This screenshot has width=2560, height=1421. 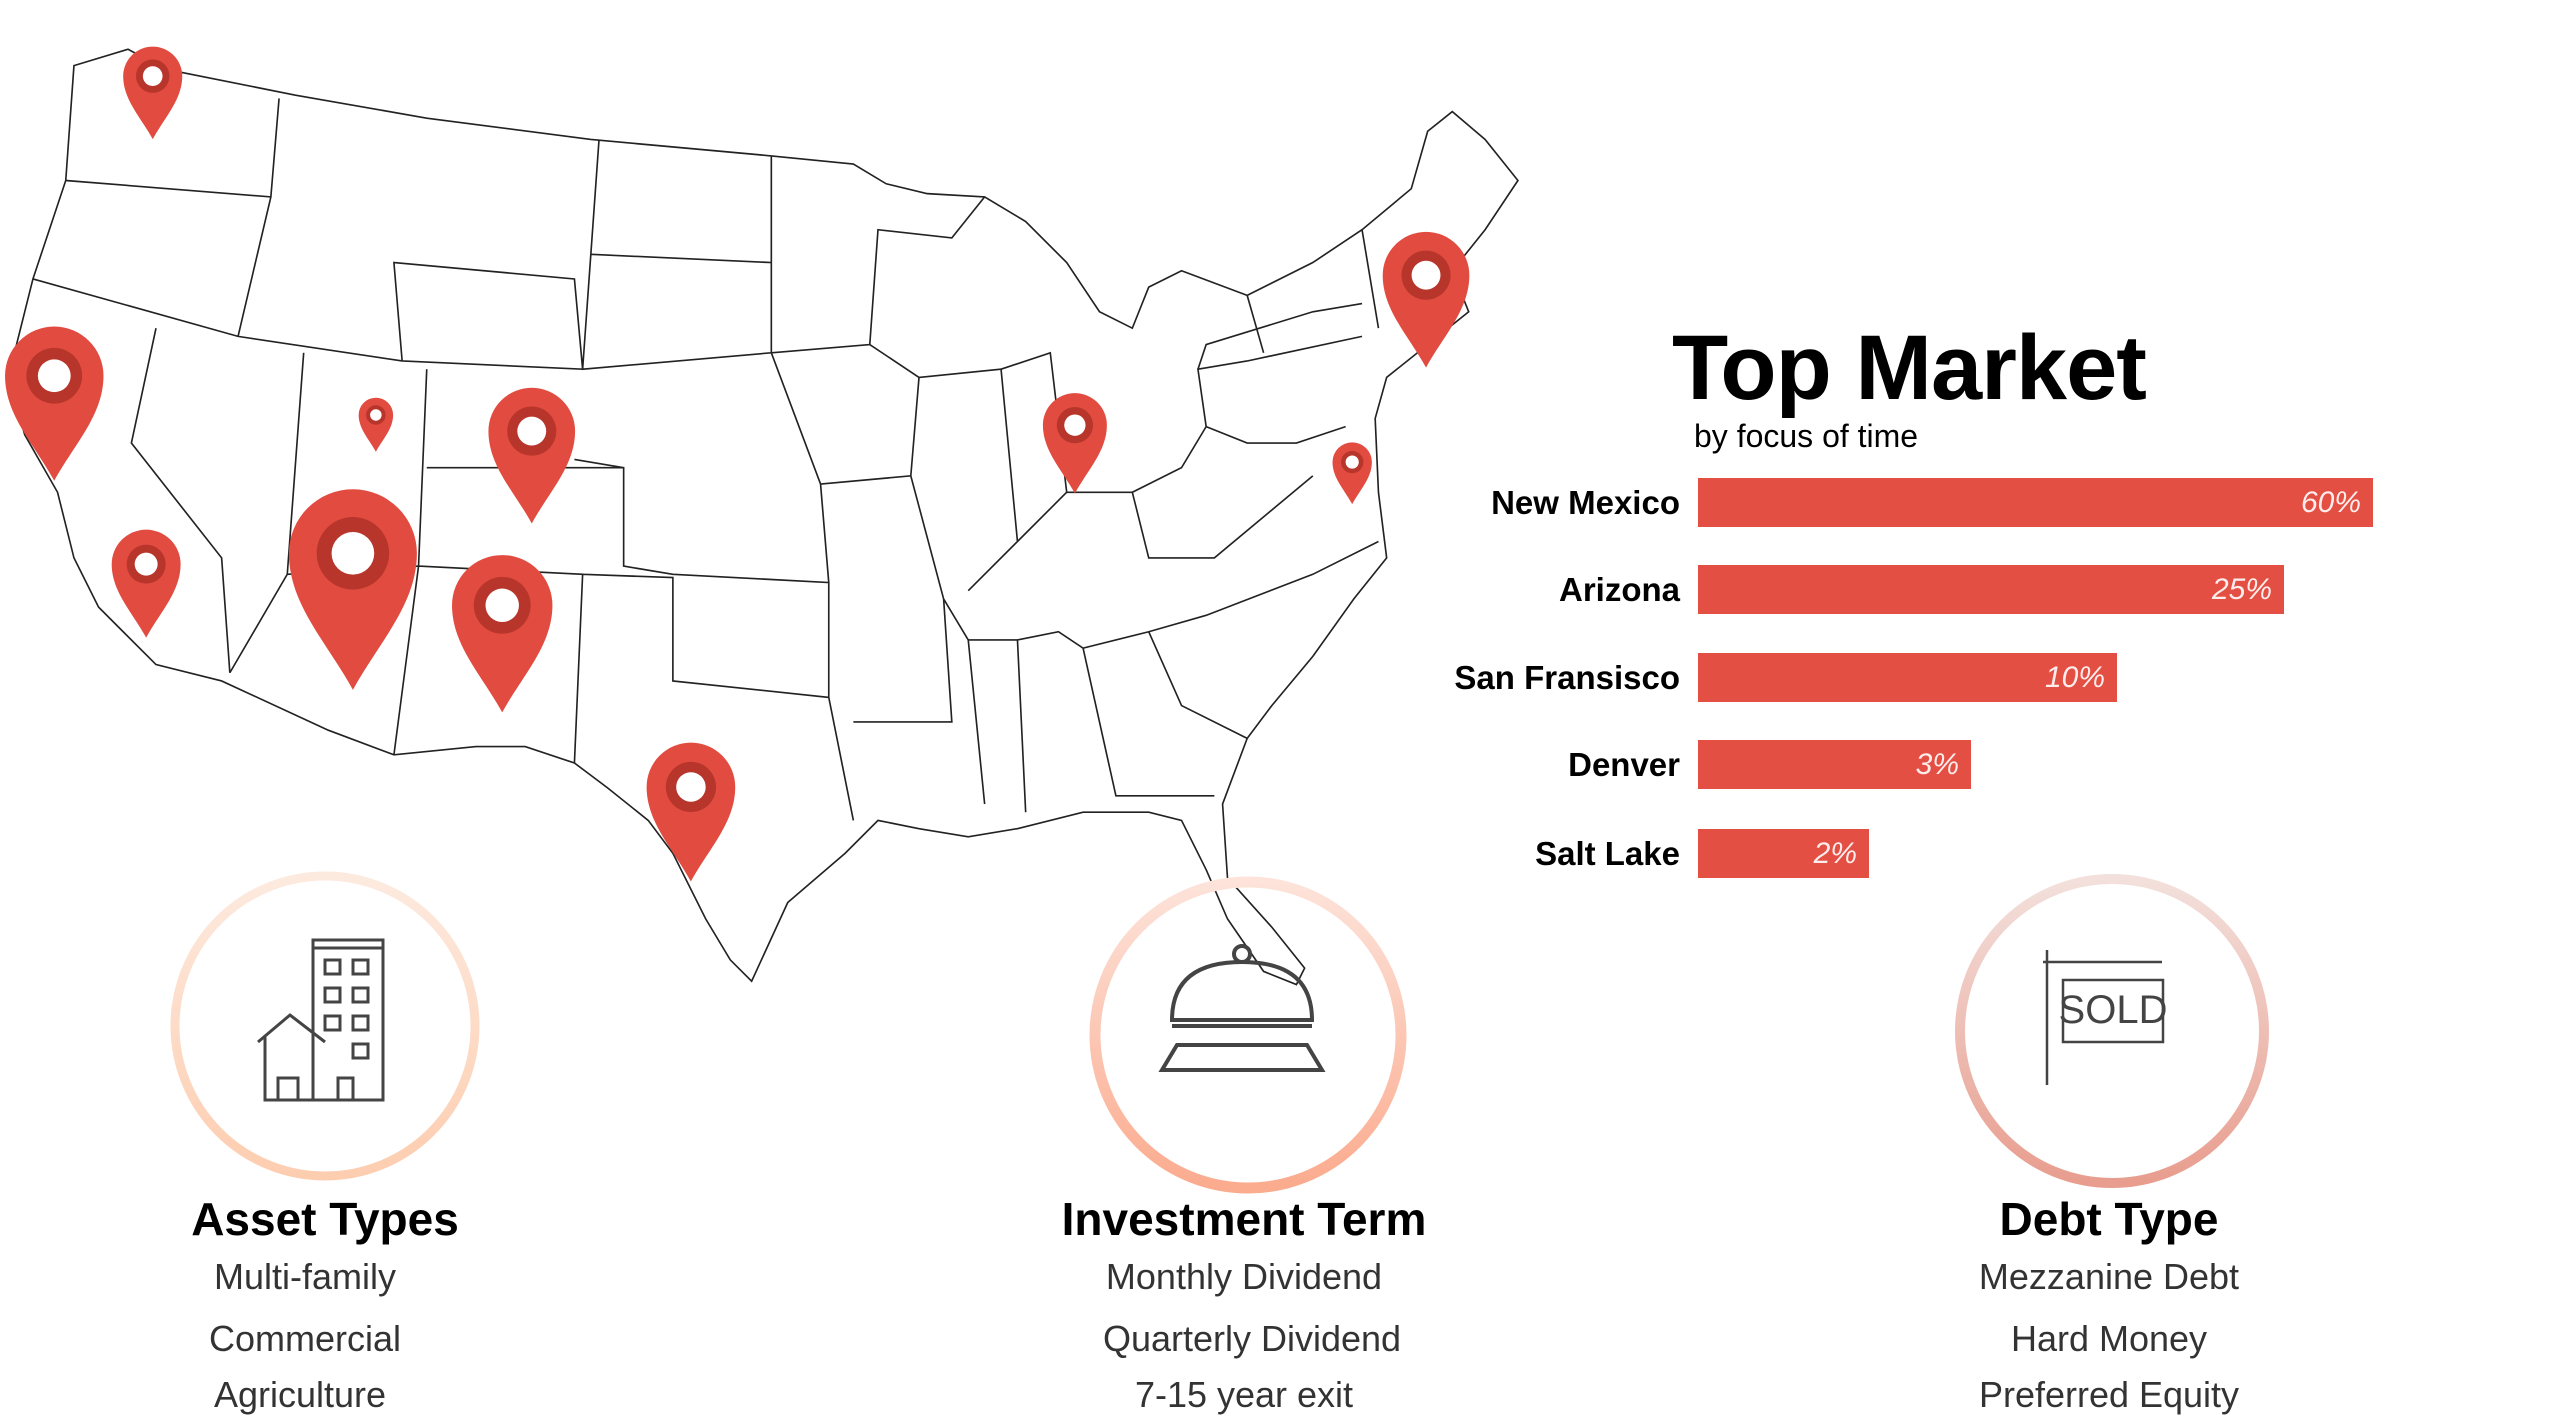 What do you see at coordinates (2113, 1010) in the screenshot?
I see `sold-sign-text: SOLD` at bounding box center [2113, 1010].